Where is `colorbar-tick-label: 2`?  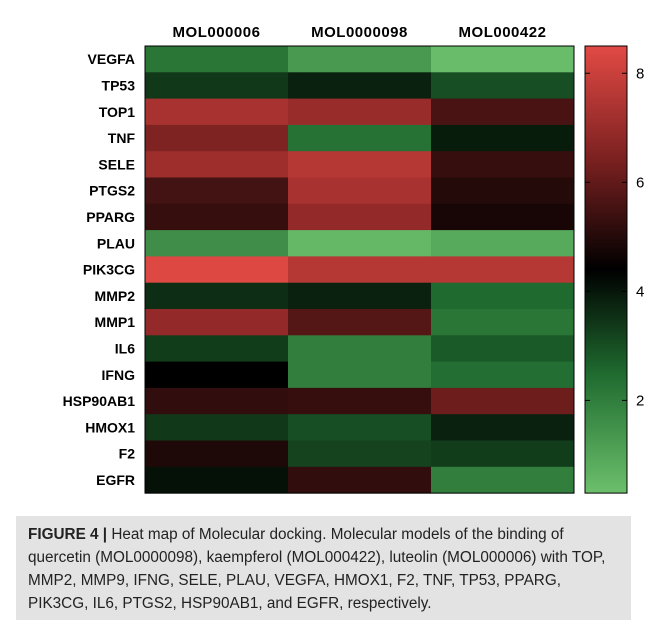
colorbar-tick-label: 2 is located at coordinates (640, 400).